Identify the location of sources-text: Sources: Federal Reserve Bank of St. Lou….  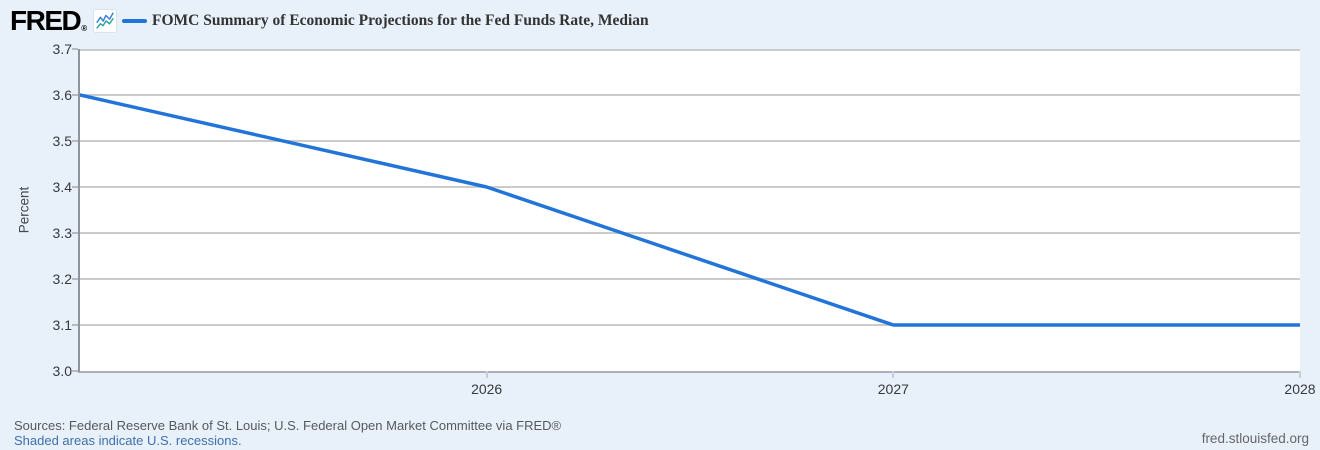
(288, 425).